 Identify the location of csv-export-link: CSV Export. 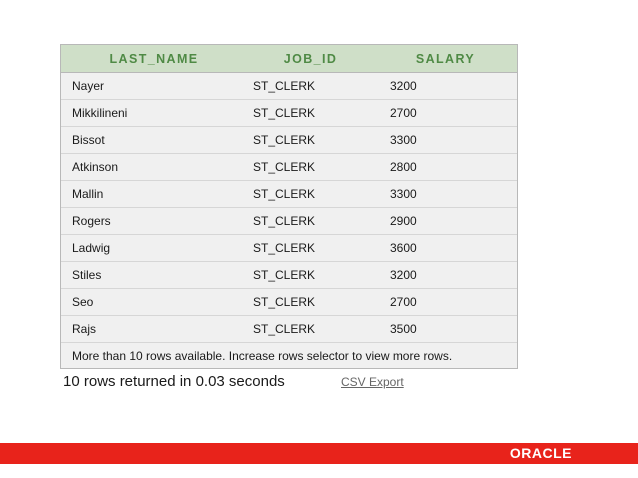
(372, 382).